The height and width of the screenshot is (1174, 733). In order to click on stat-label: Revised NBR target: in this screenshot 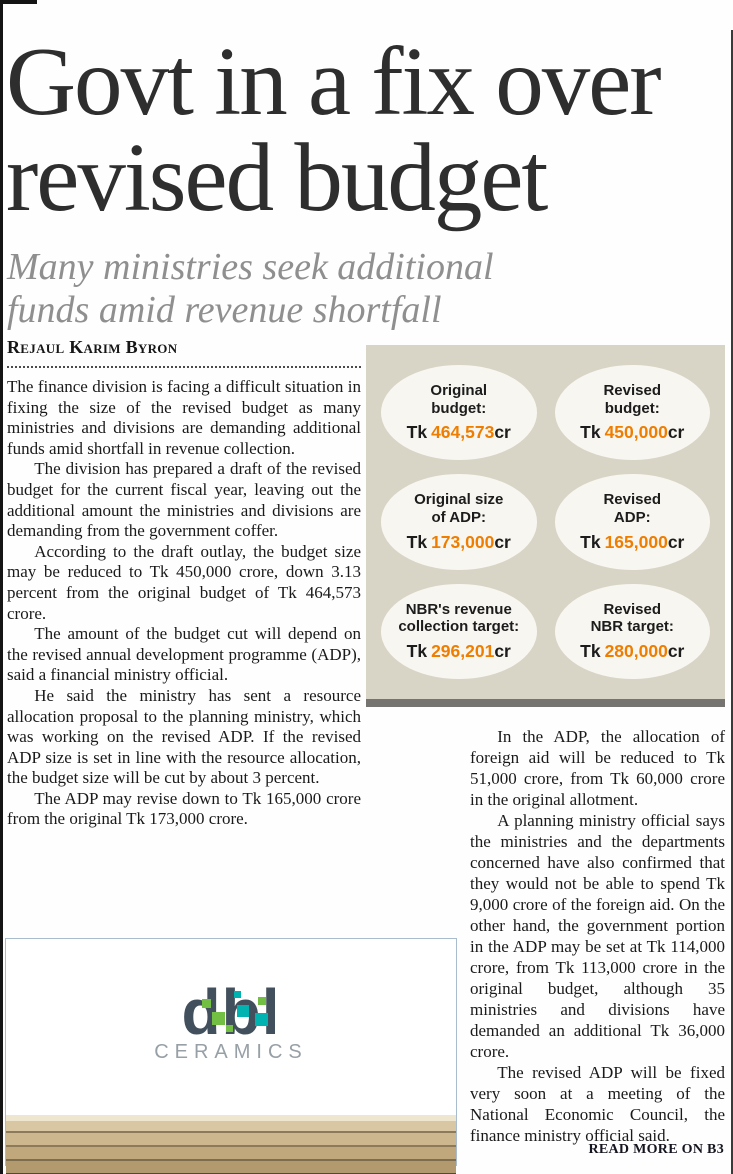, I will do `click(632, 618)`.